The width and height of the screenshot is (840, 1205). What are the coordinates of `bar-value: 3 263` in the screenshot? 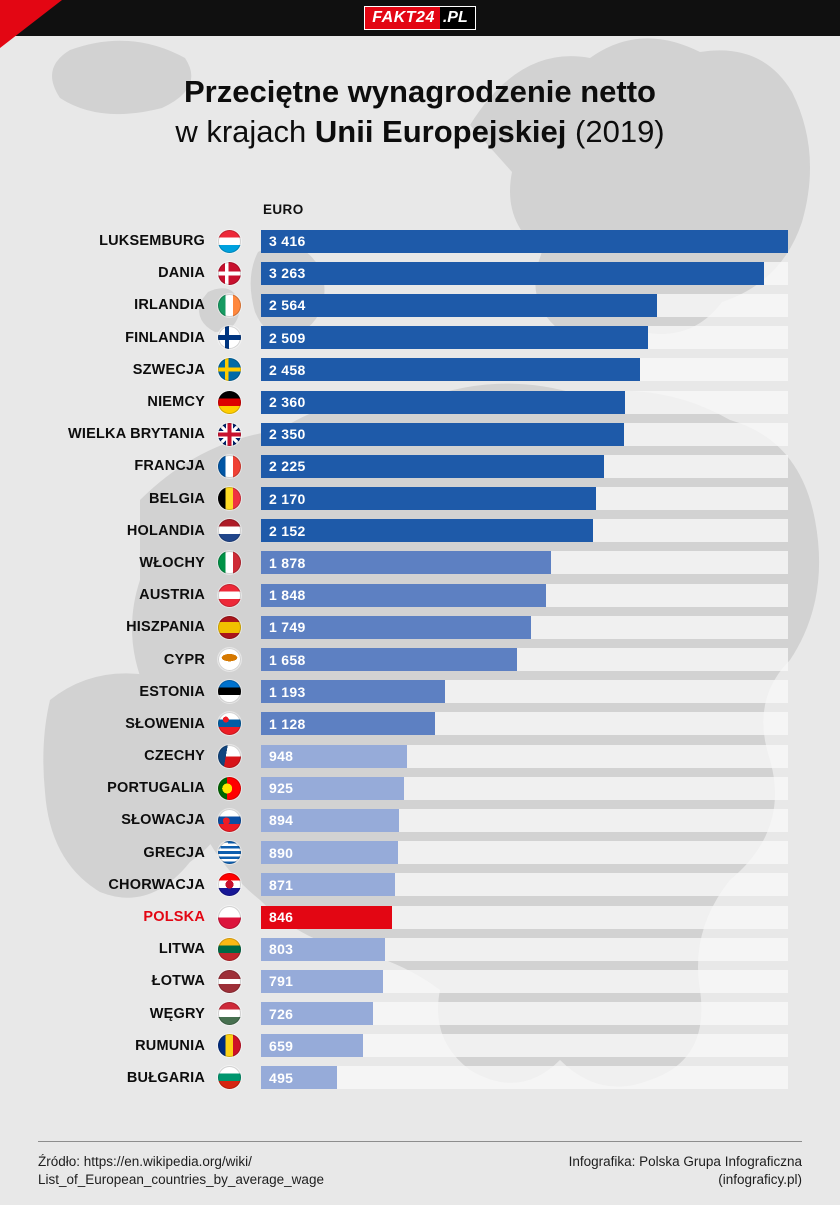 It's located at (287, 273).